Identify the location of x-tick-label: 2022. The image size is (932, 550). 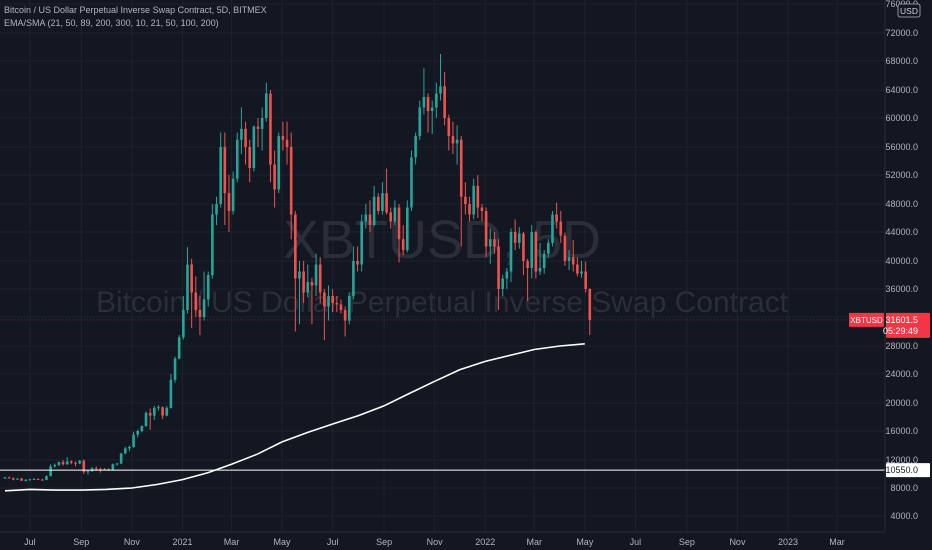
(485, 542).